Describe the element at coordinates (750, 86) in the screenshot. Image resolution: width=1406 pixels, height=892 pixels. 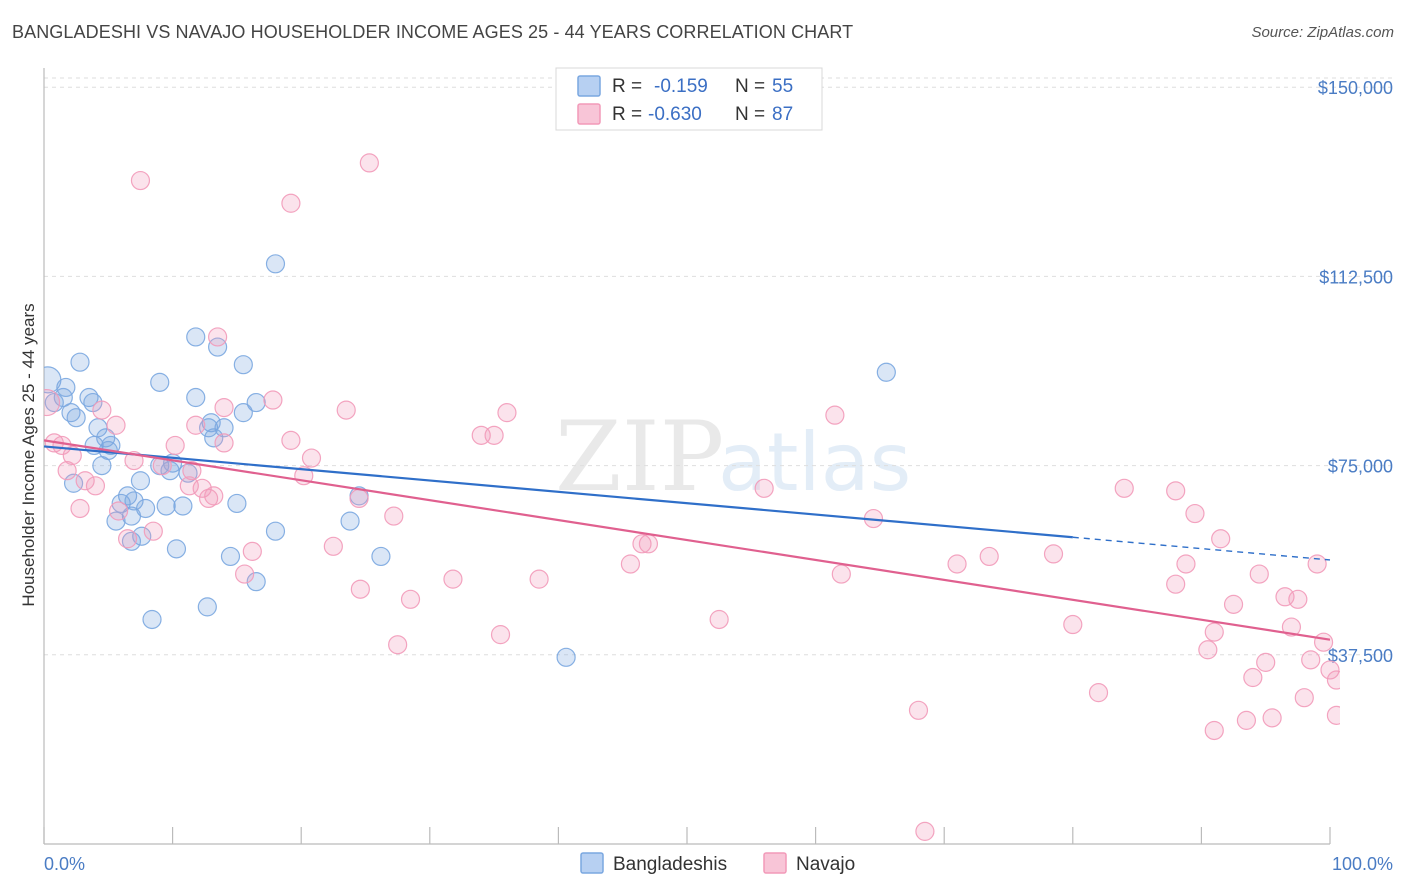
I see `legend-n-label-1: N =` at that location.